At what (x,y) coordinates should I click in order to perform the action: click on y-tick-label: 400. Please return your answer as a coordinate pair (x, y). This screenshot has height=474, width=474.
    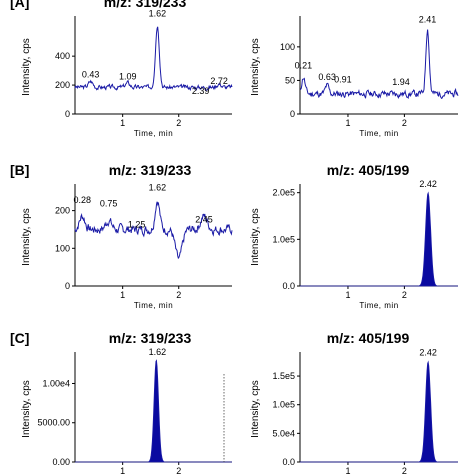
    Looking at the image, I should click on (62, 56).